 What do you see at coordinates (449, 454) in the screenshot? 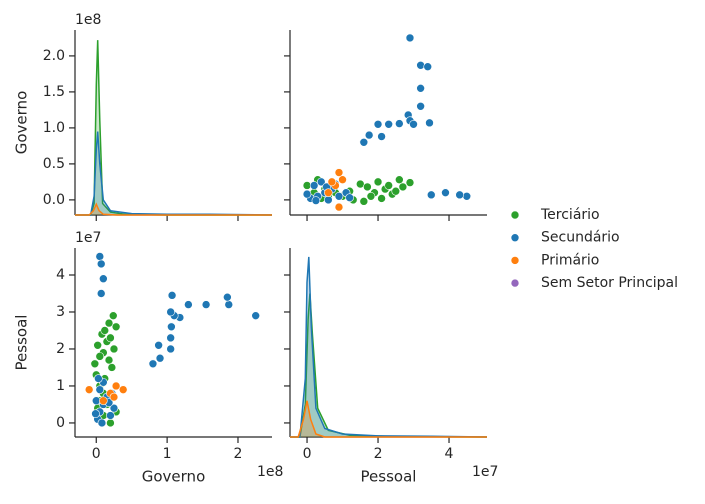
I see `x-tick-label: 4` at bounding box center [449, 454].